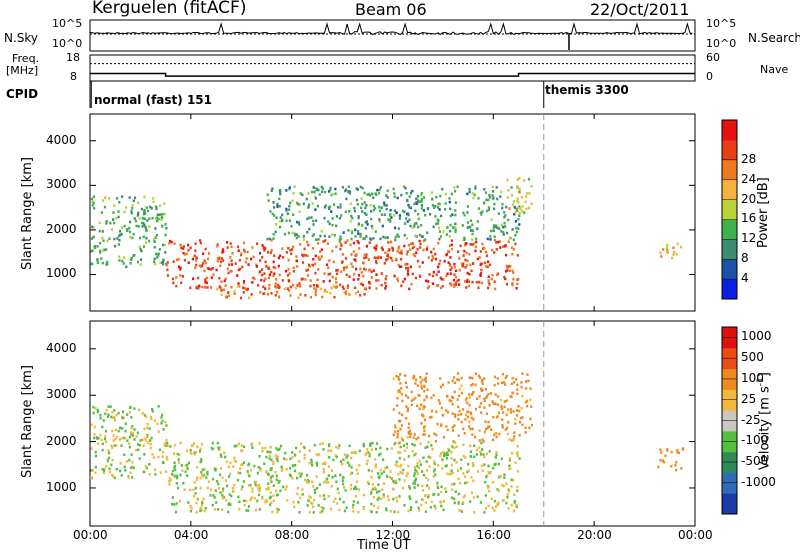  Describe the element at coordinates (61, 228) in the screenshot. I see `y-tick-label: 2000` at that location.